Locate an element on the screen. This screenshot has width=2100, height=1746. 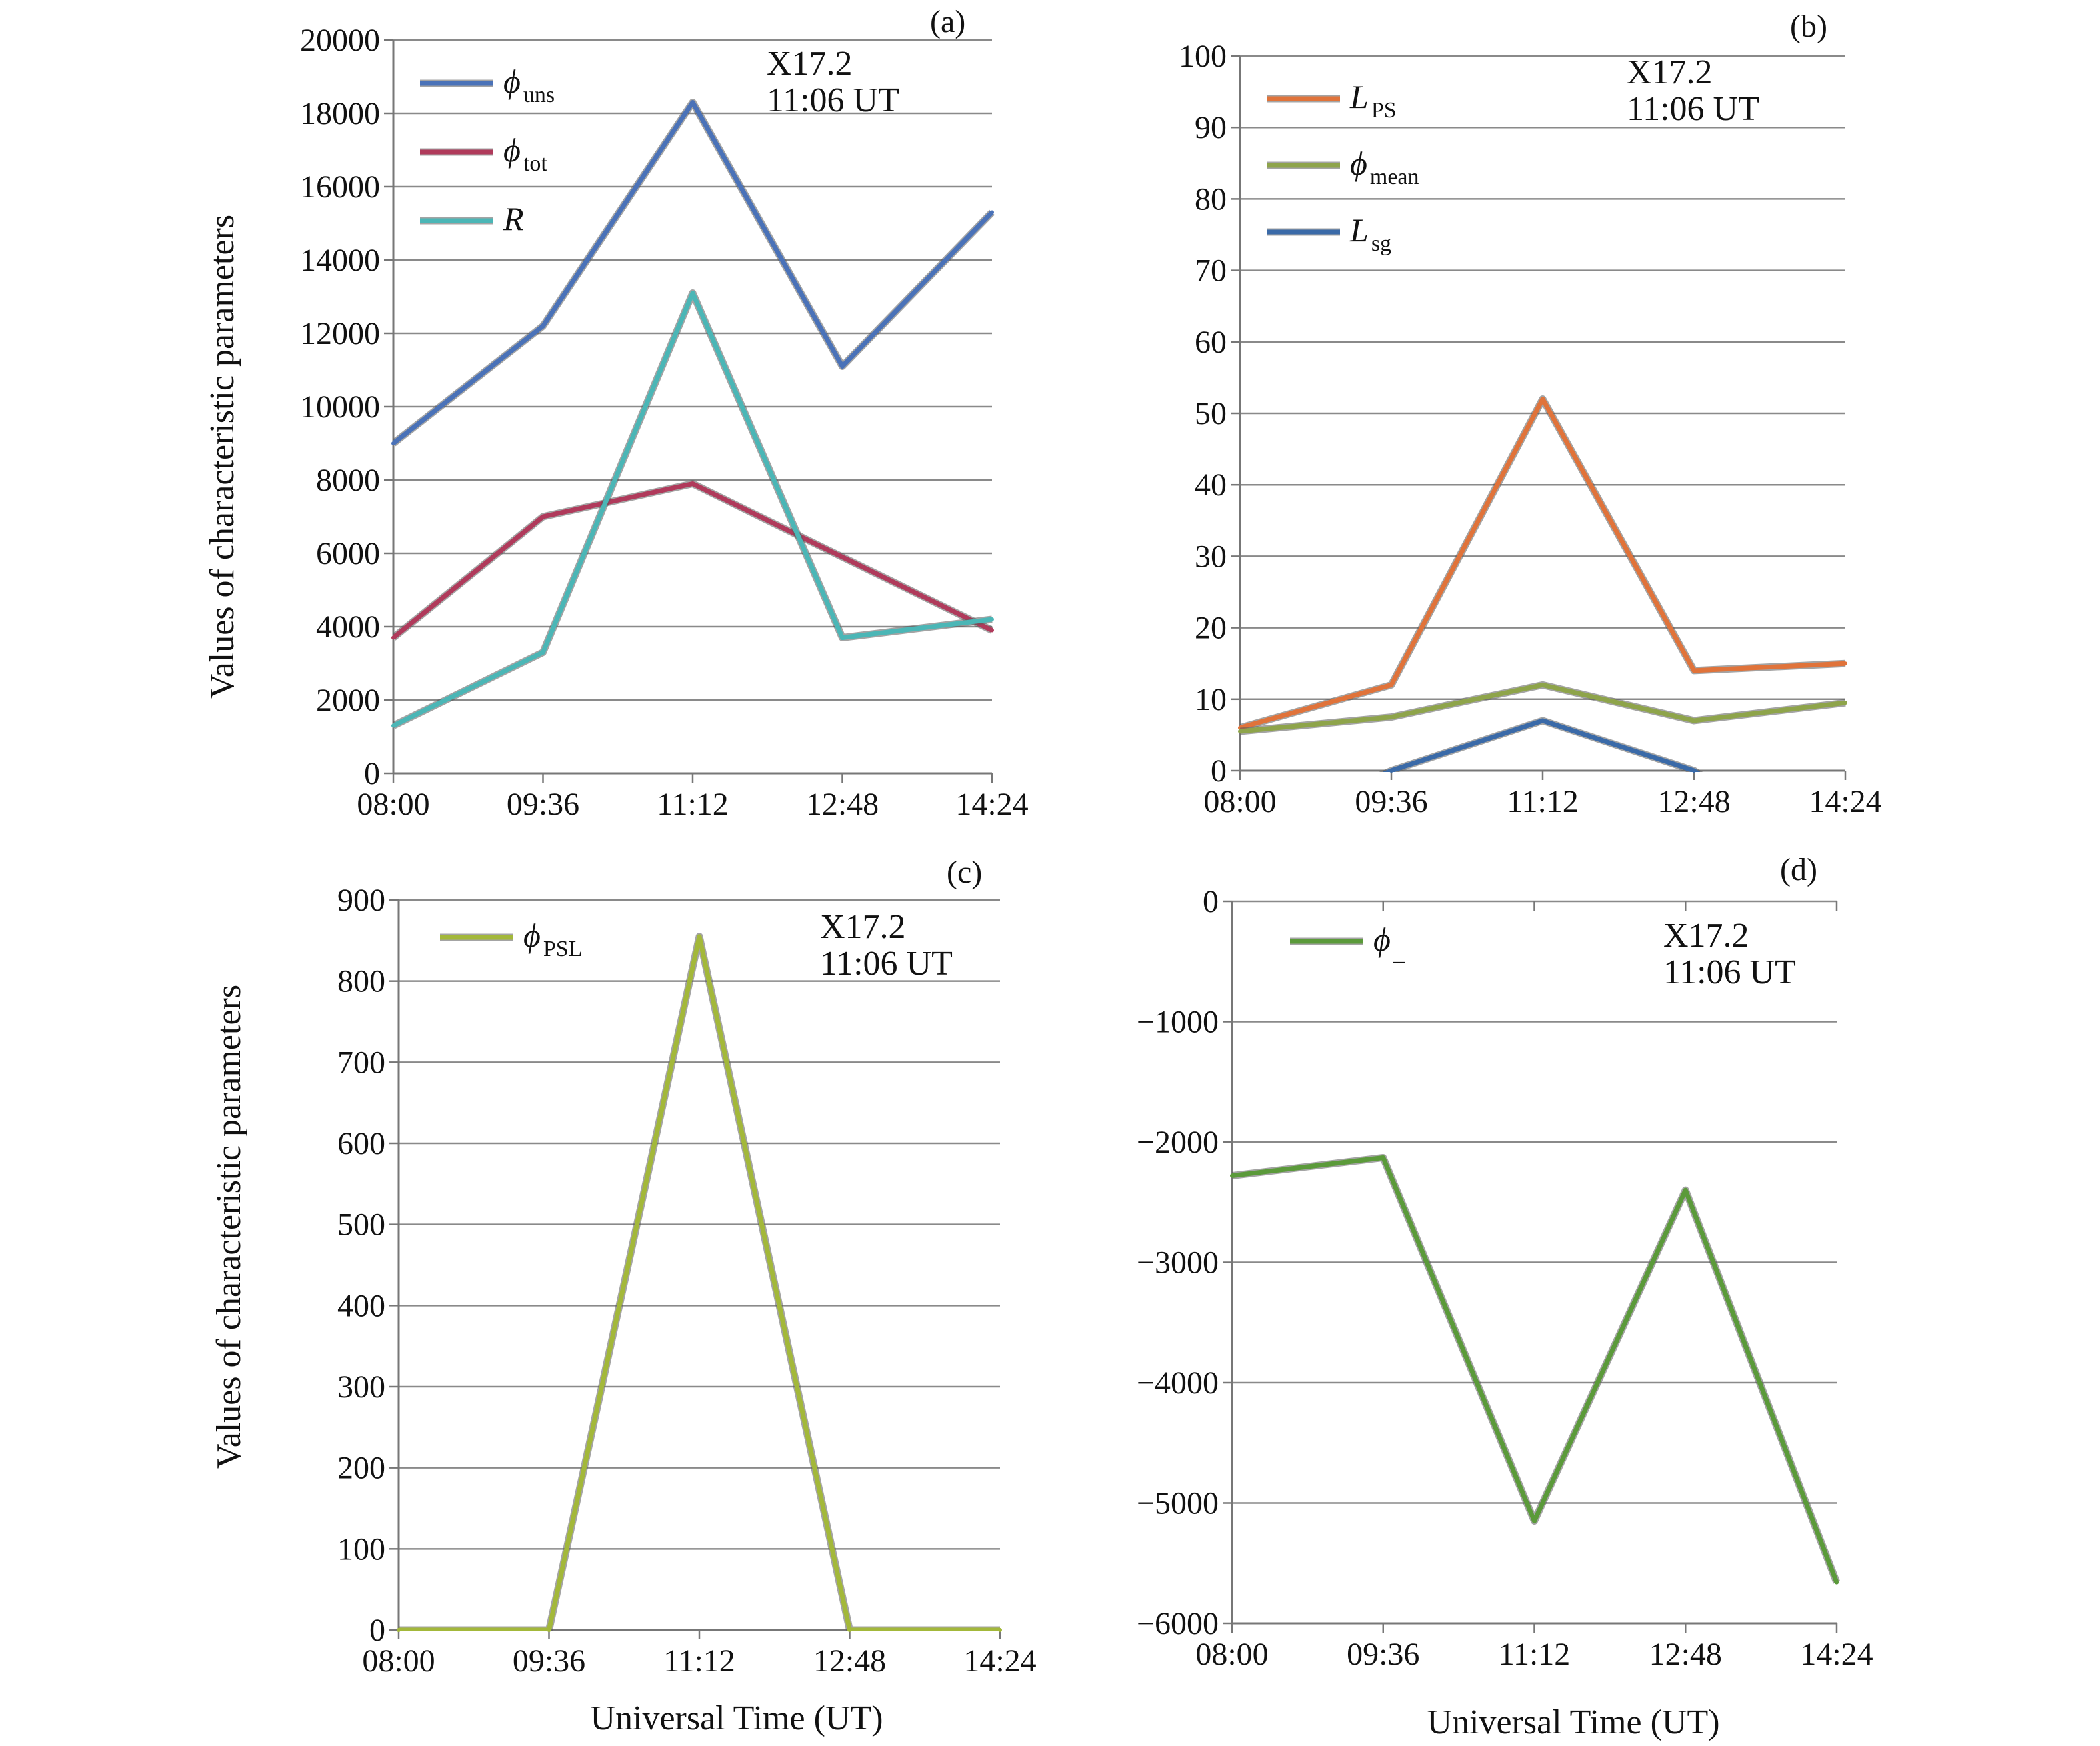
y-tick-label: 80 is located at coordinates (1211, 199).